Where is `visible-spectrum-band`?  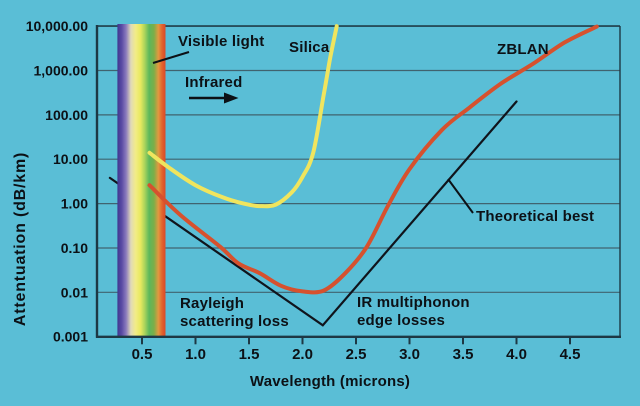 visible-spectrum-band is located at coordinates (141, 180).